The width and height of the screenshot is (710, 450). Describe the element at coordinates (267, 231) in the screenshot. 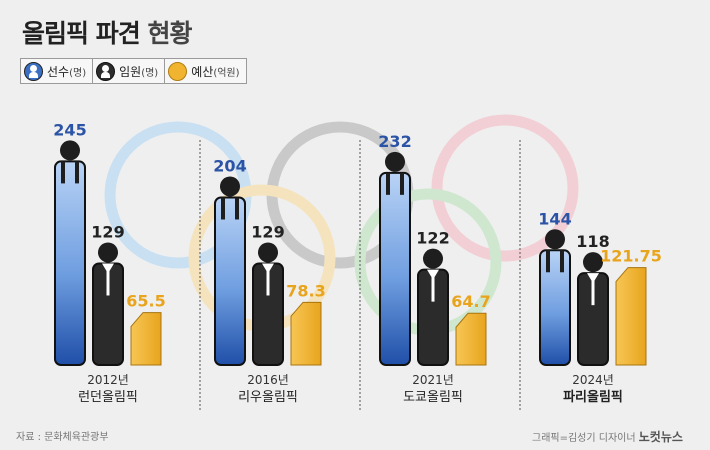

I see `value-label-1-1: 129` at that location.